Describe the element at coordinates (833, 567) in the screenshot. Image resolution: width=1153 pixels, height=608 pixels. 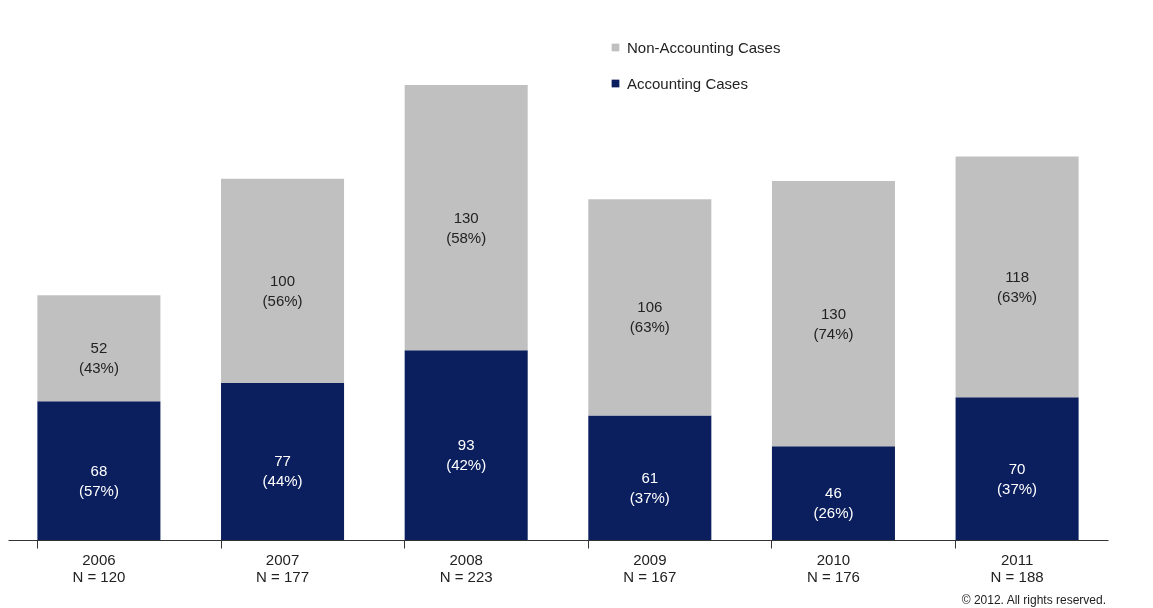
I see `x-tick-label: 2010 N = 176` at that location.